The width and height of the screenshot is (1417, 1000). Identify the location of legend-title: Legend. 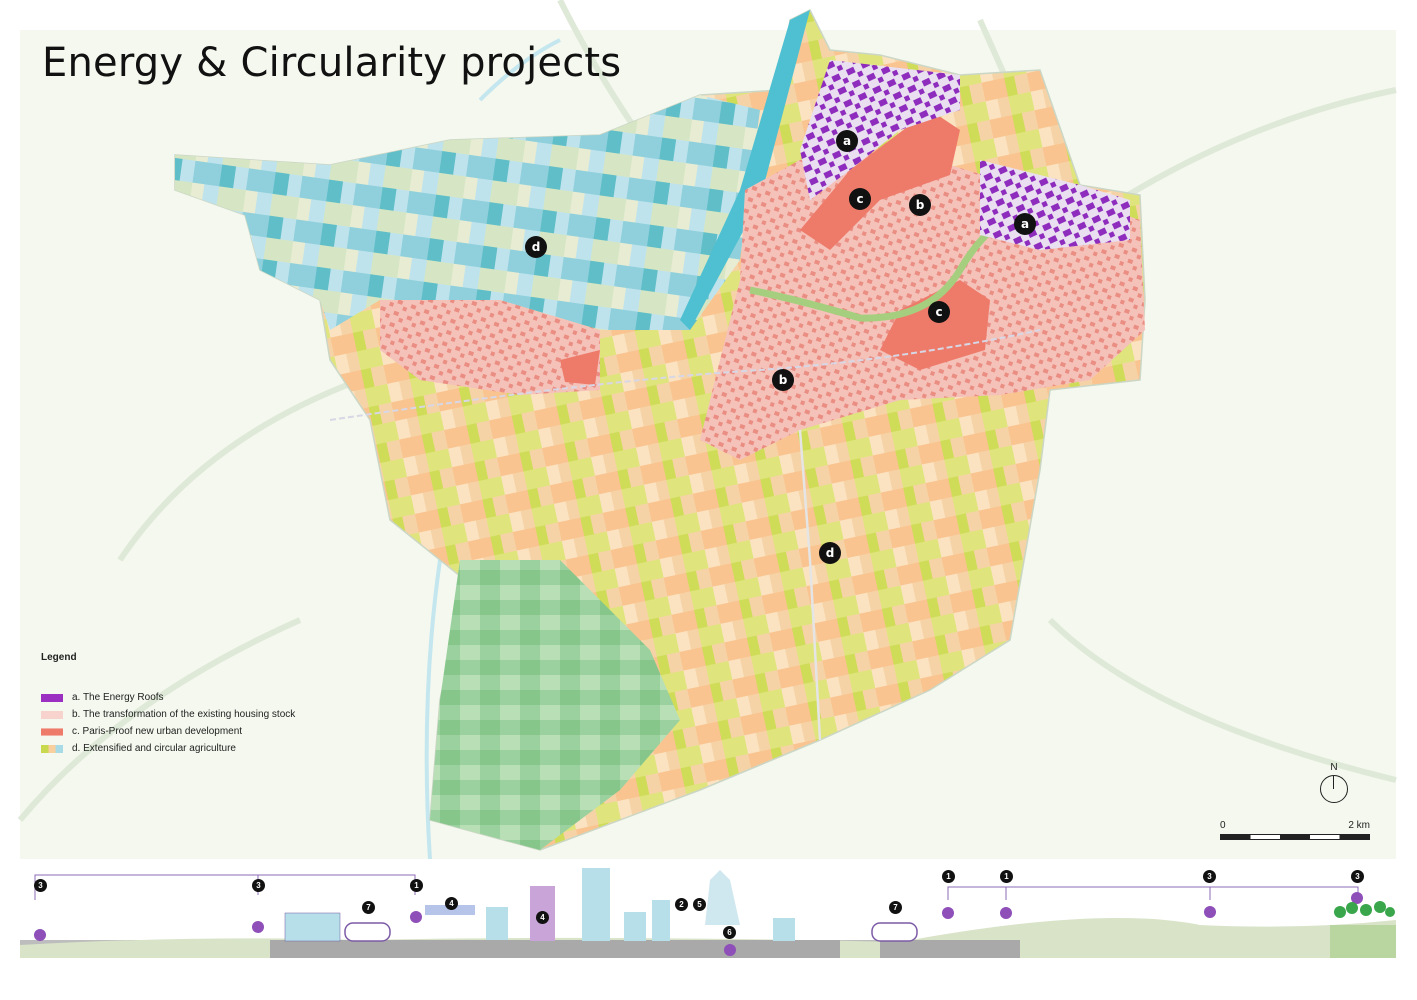
(59, 657).